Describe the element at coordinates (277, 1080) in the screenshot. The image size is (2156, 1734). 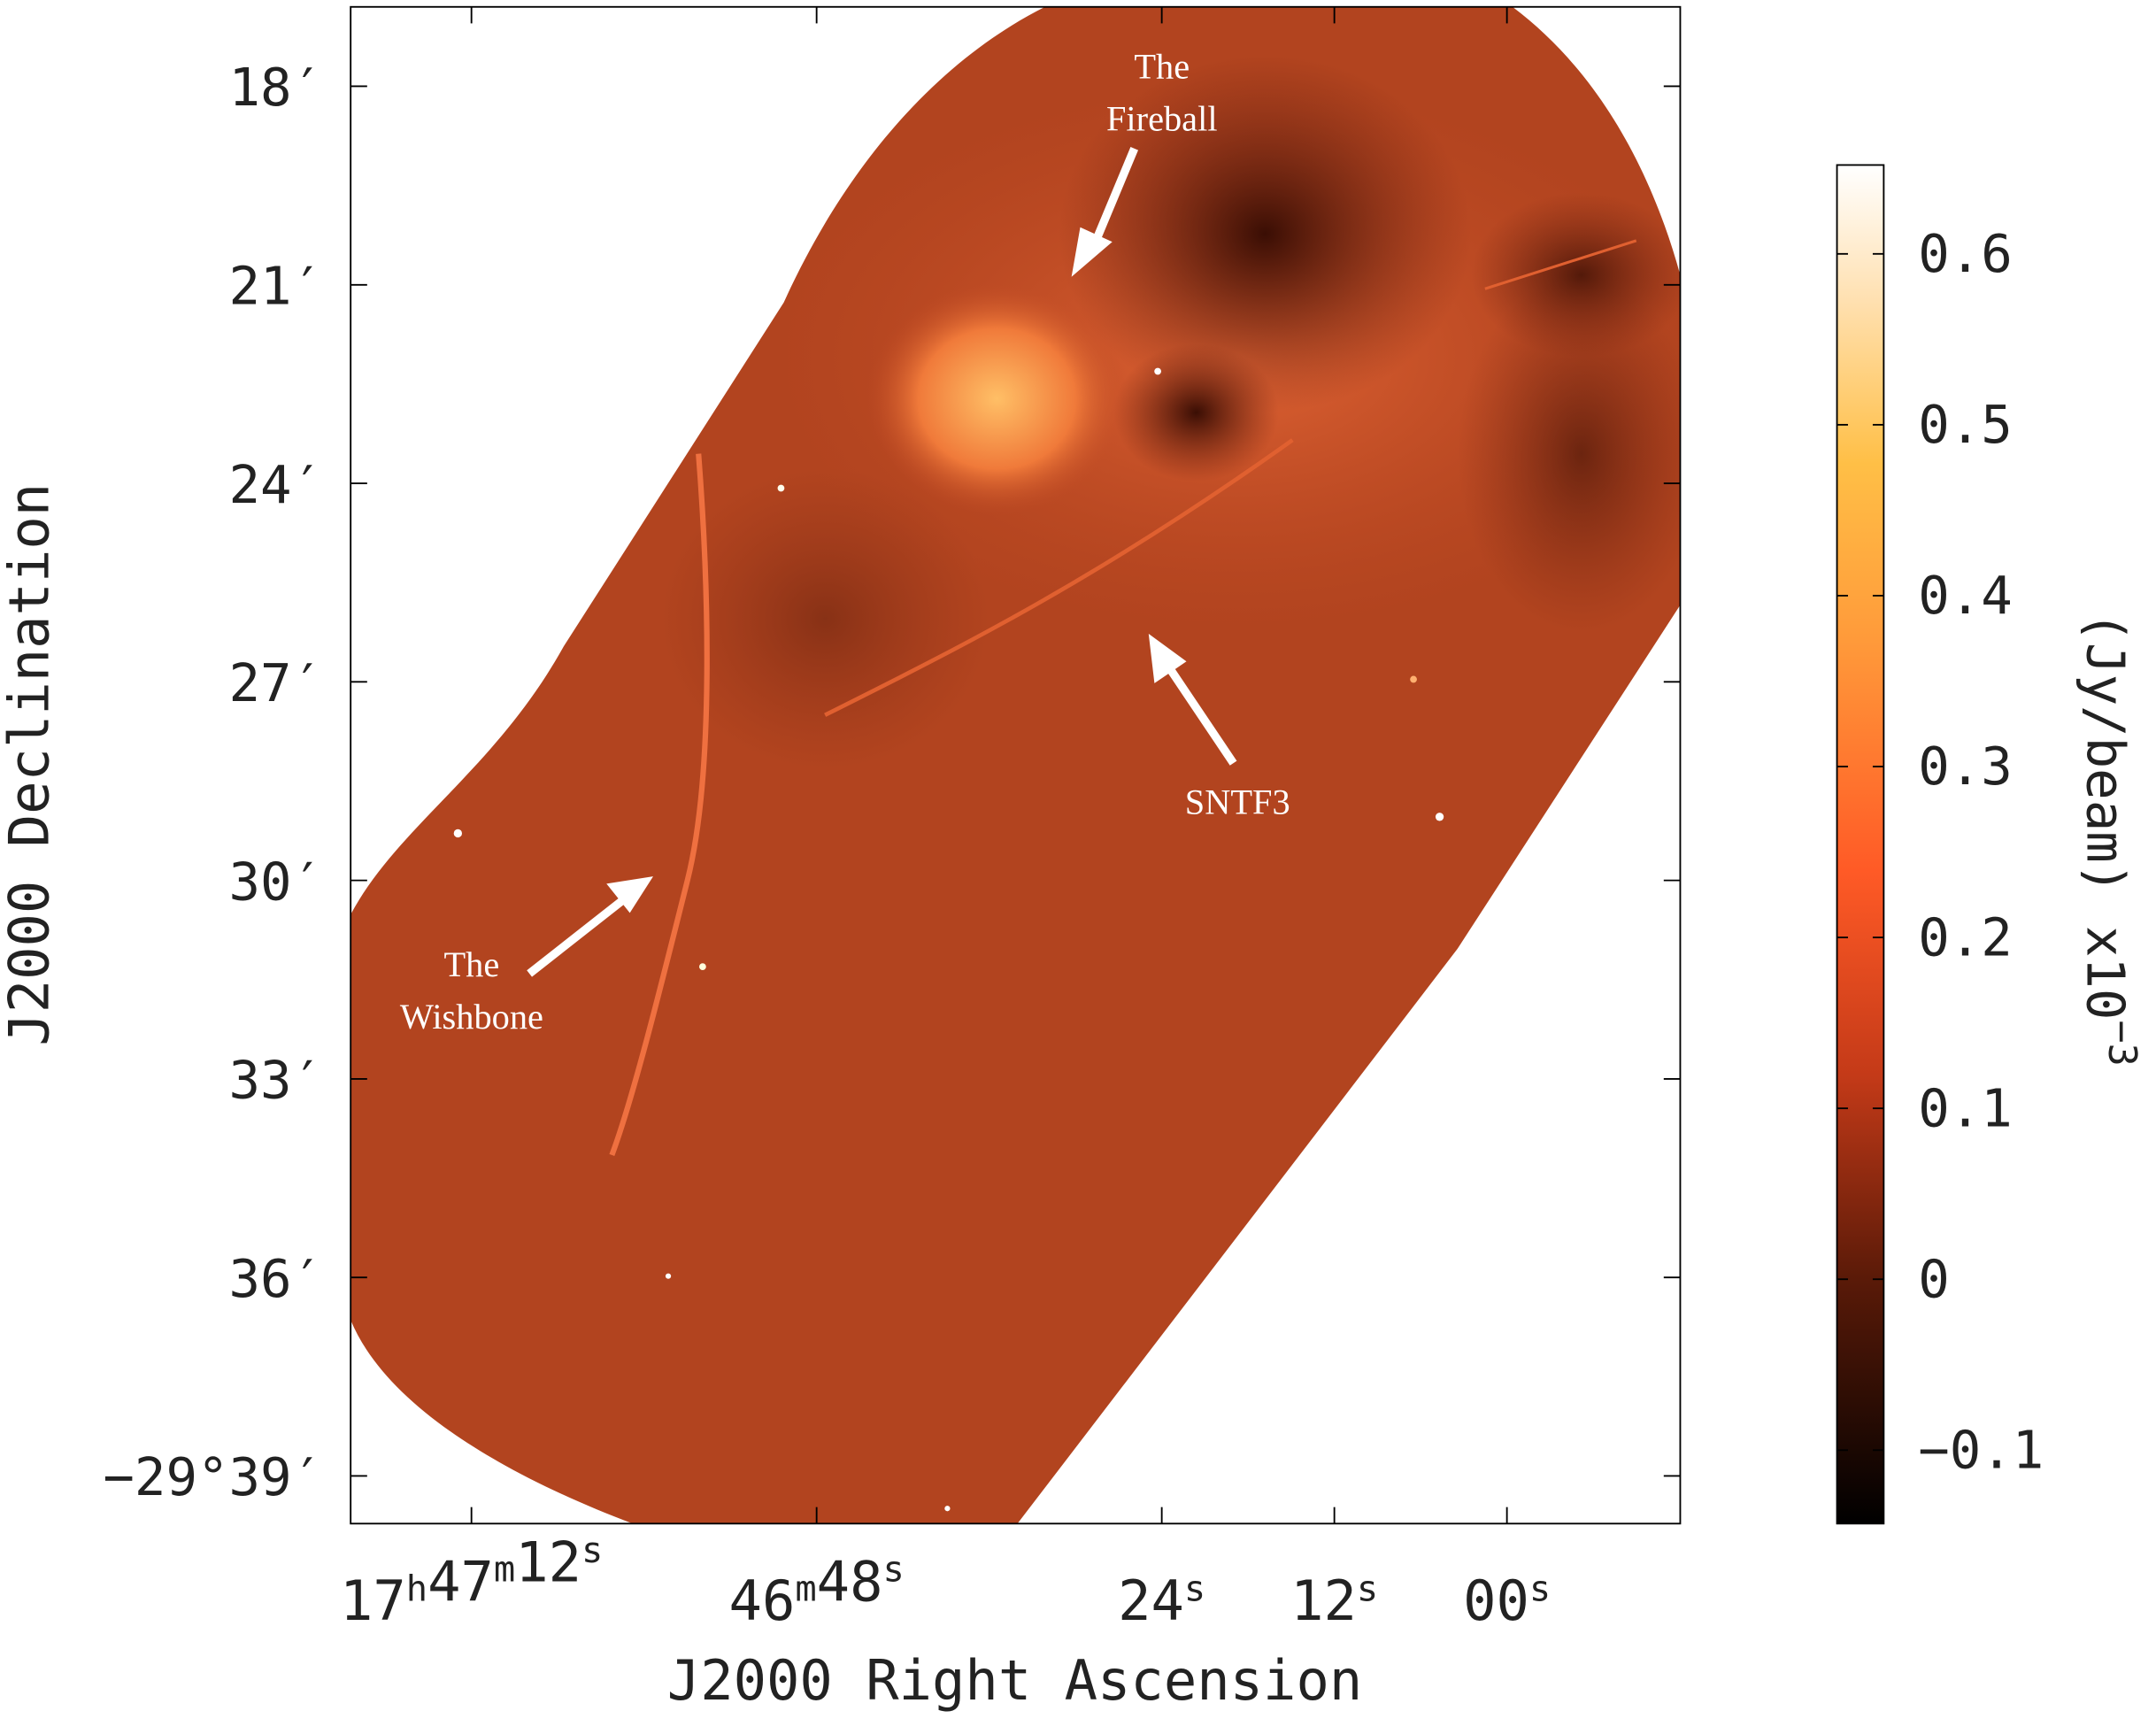
I see `y-tick-label: 33′` at that location.